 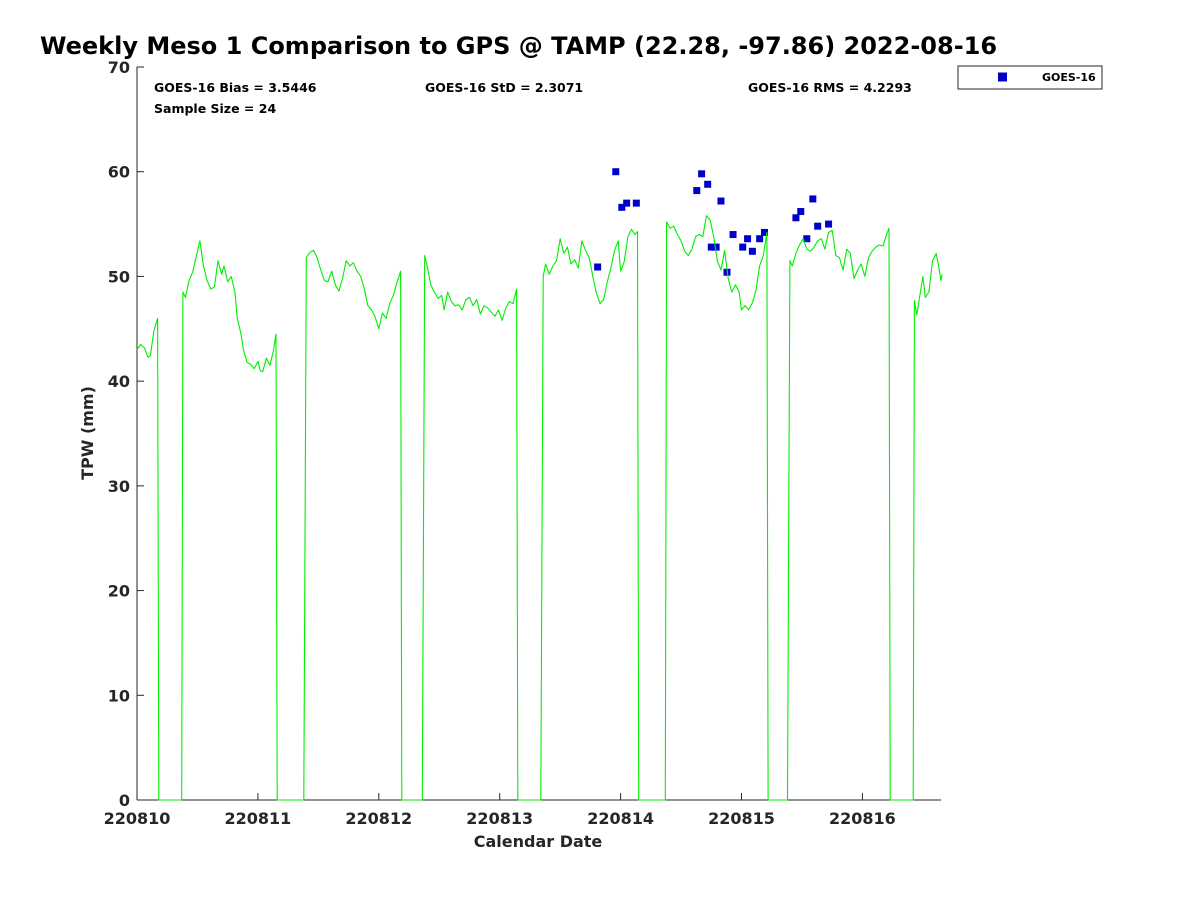 What do you see at coordinates (1069, 77) in the screenshot?
I see `legend-label: GOES-16` at bounding box center [1069, 77].